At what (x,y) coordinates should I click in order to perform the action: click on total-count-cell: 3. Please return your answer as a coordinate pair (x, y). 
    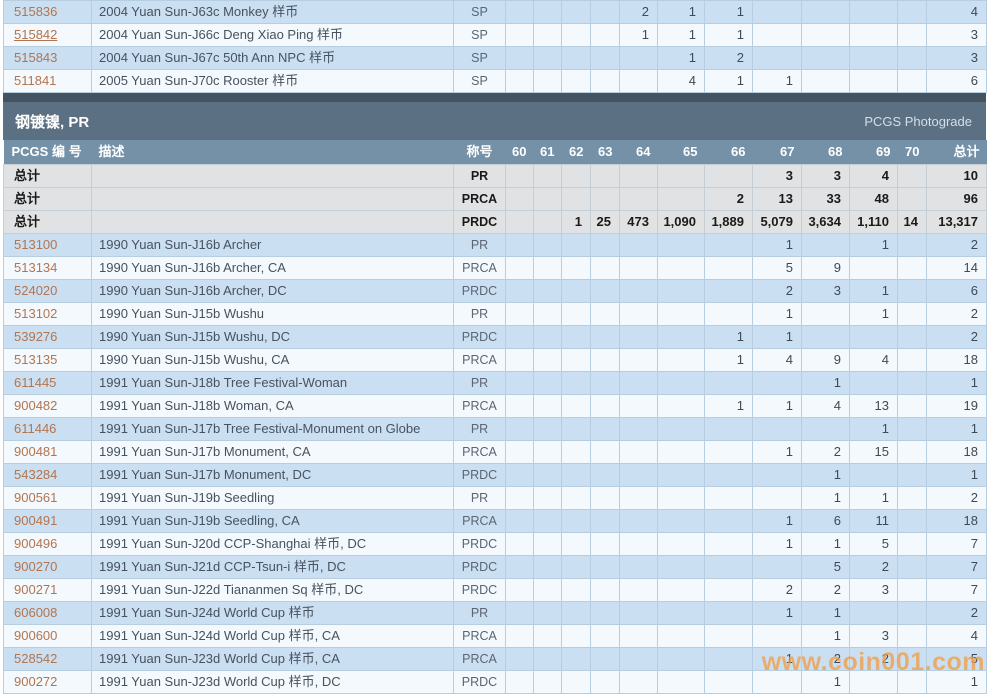
    Looking at the image, I should click on (956, 58).